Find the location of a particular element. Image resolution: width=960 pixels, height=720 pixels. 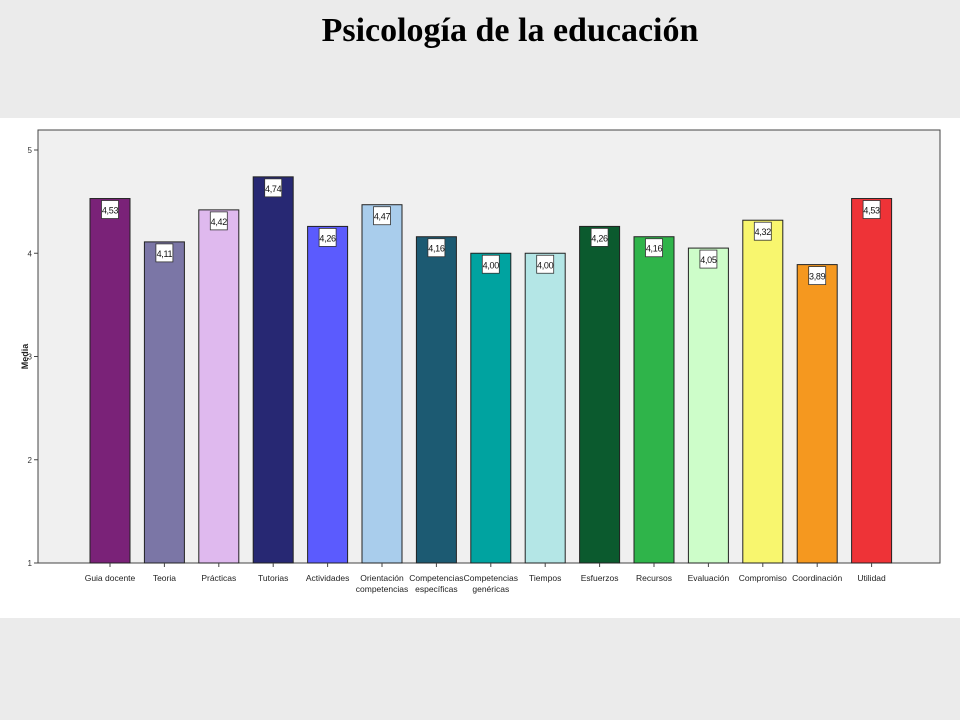

data-label: 4,74 is located at coordinates (273, 189).